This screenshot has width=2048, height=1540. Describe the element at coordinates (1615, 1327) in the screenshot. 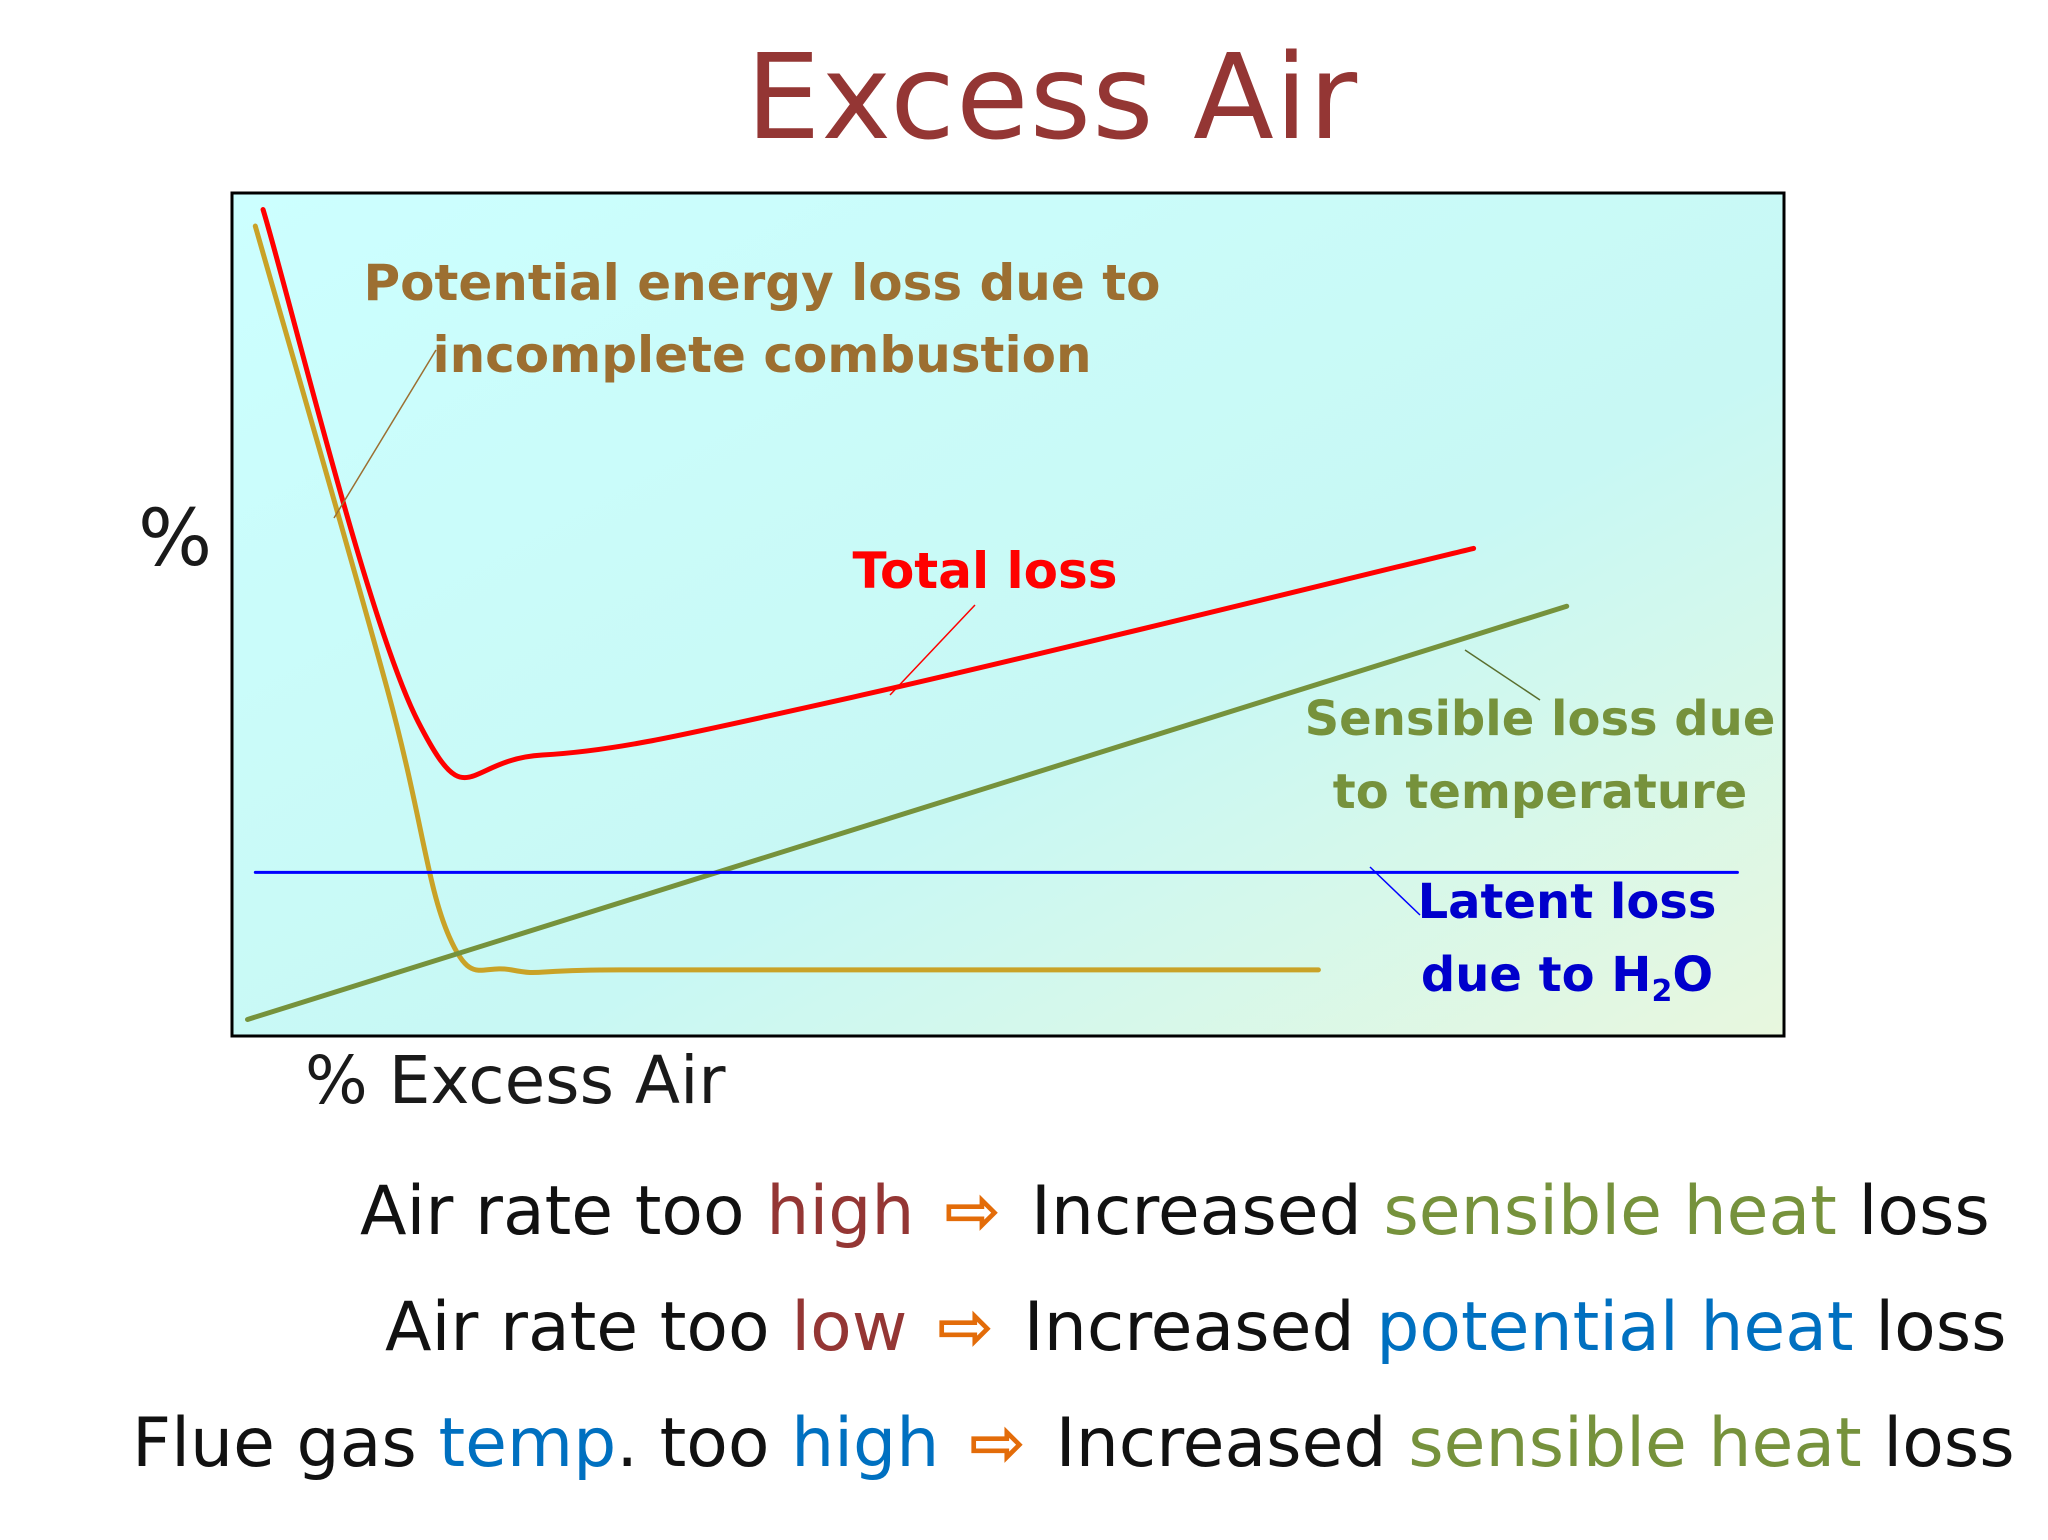

I see `summary-text: potential heat` at that location.